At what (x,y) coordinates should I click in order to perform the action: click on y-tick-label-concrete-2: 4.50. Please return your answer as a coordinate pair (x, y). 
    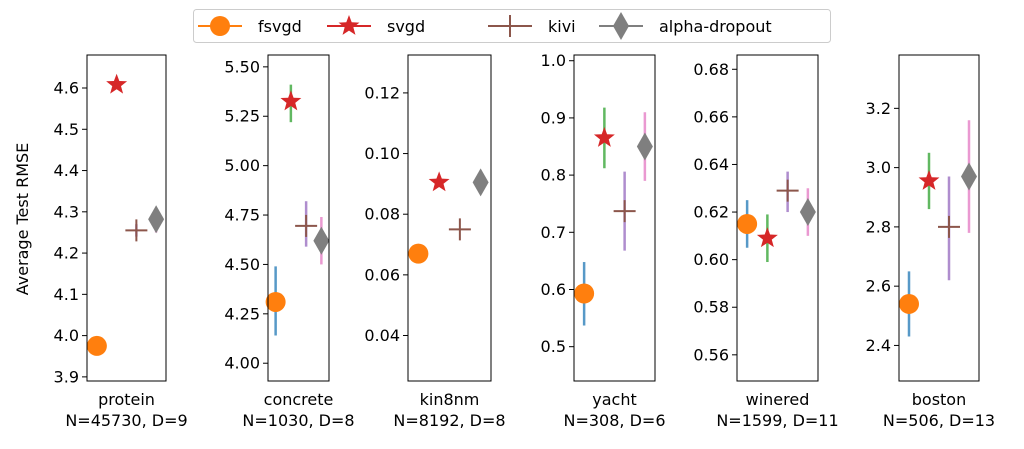
    Looking at the image, I should click on (242, 264).